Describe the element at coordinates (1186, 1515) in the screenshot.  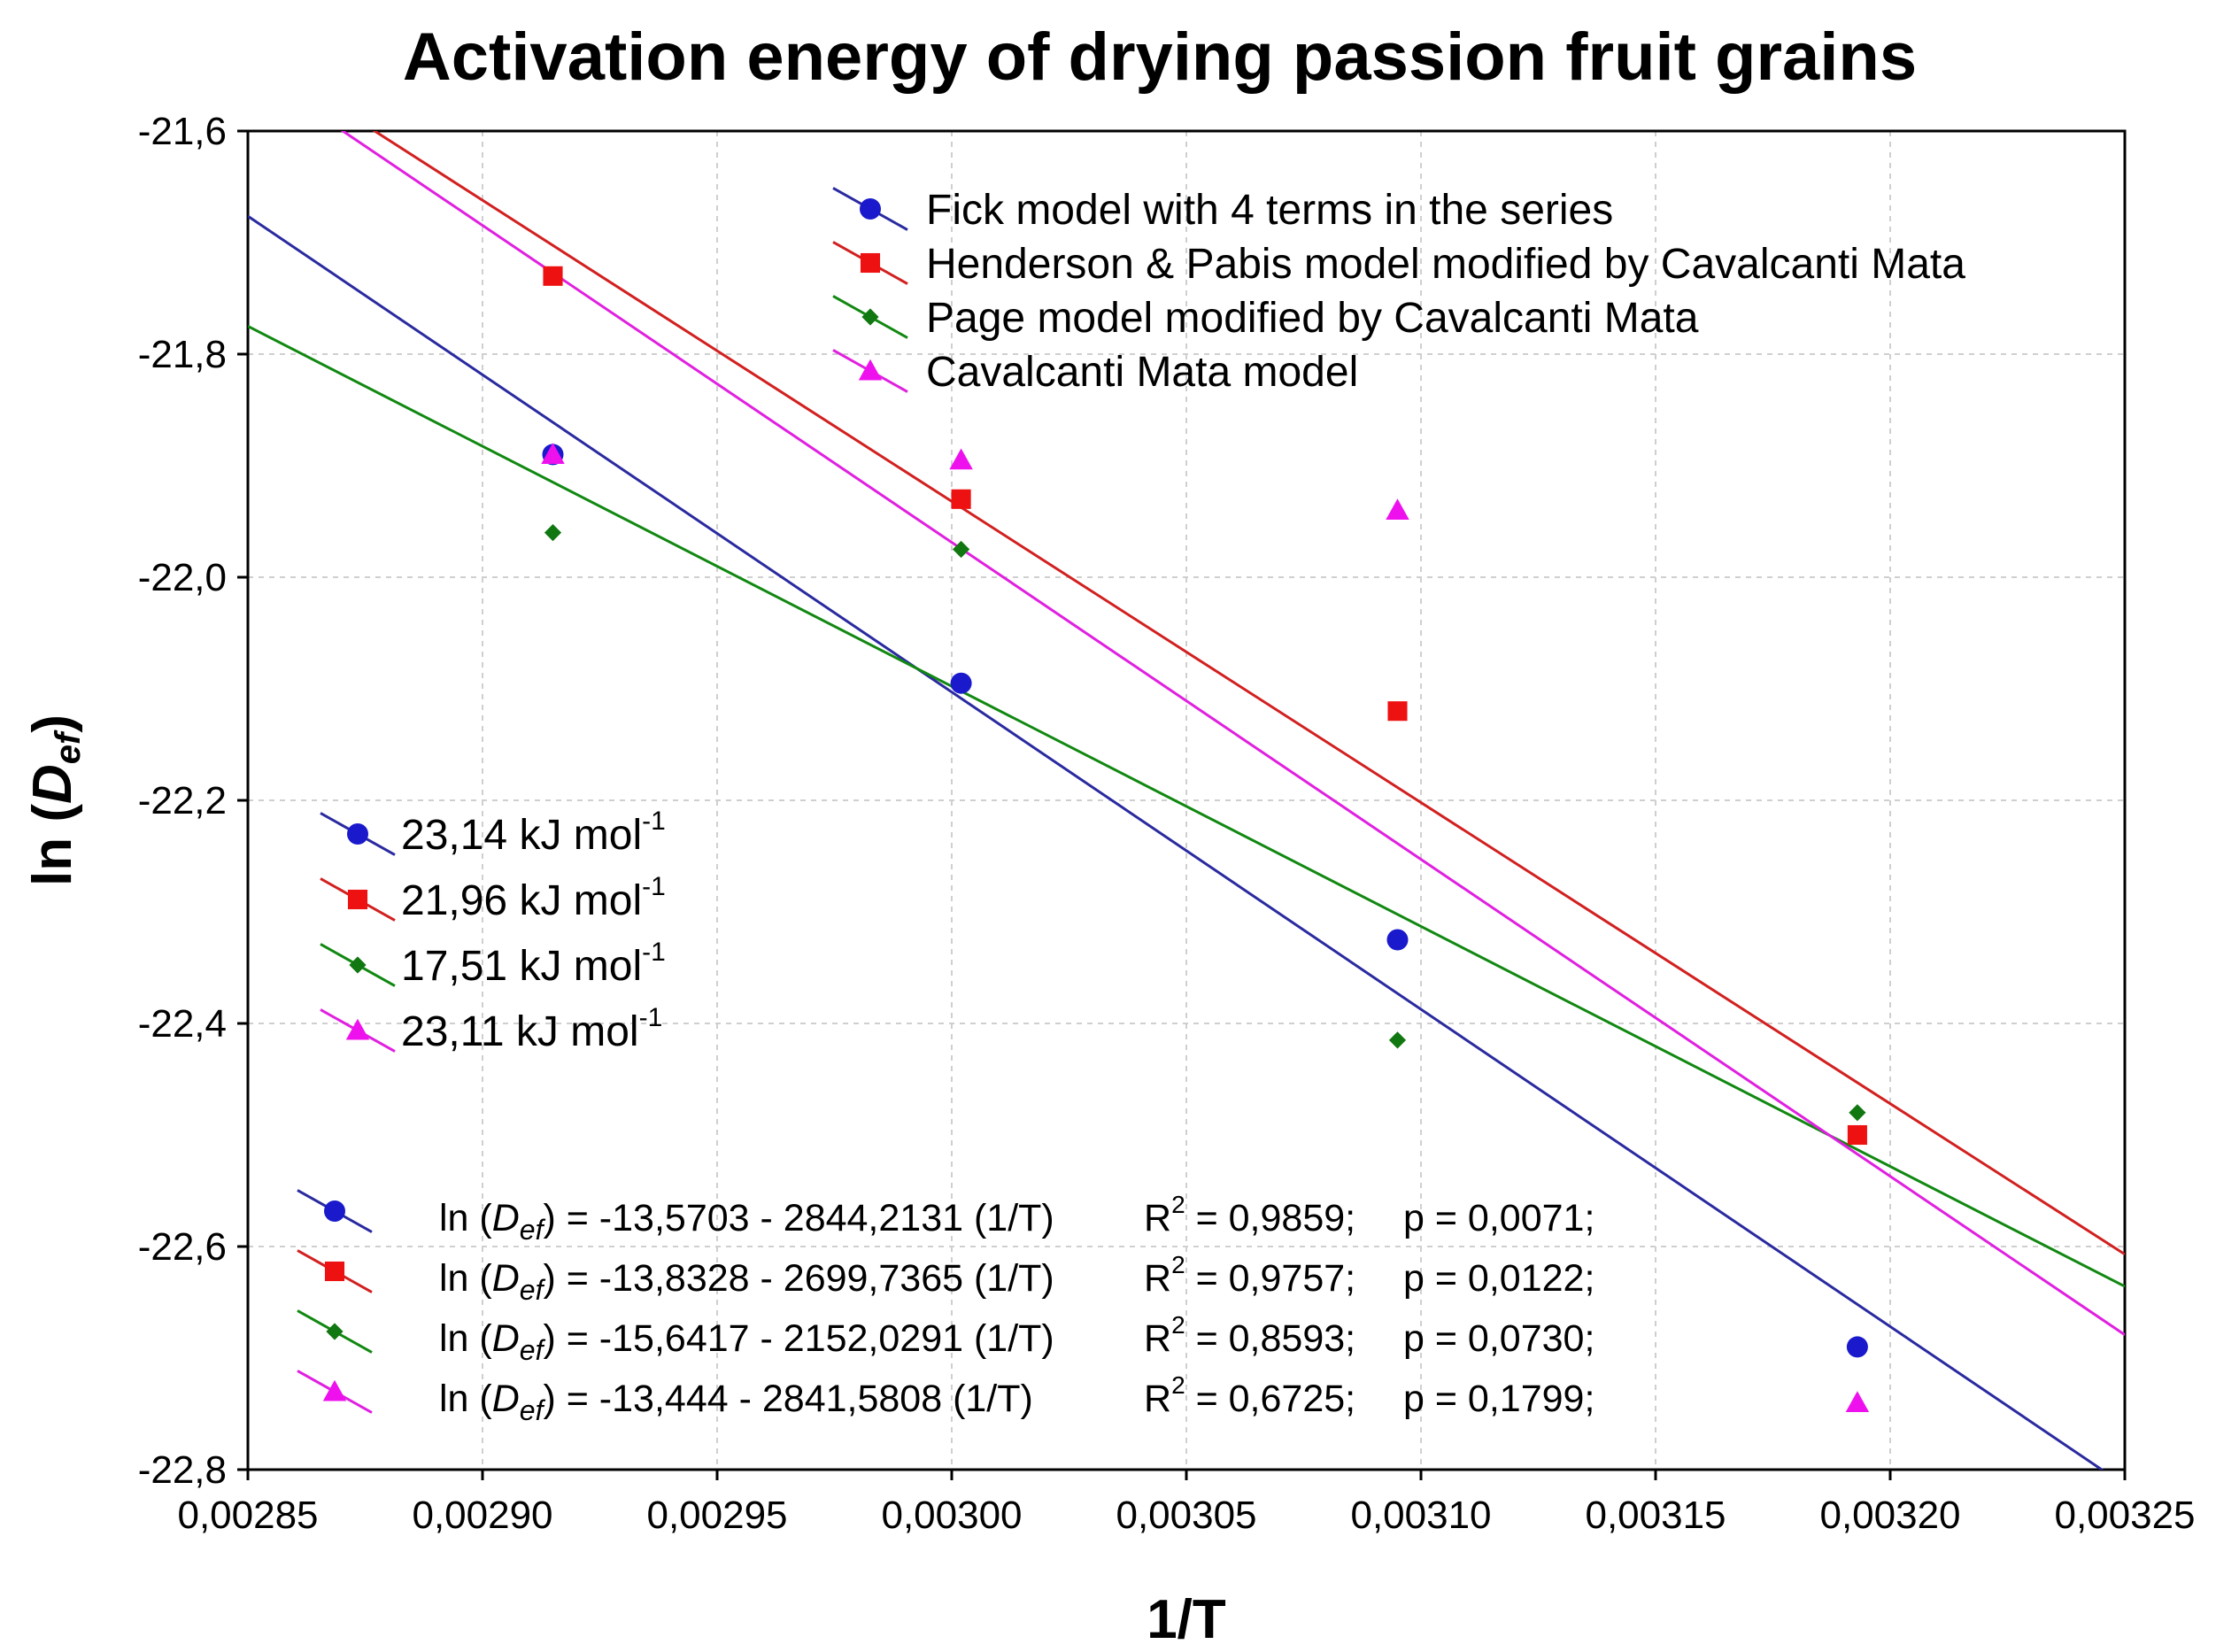
I see `x-tick-label: 0,00305` at that location.